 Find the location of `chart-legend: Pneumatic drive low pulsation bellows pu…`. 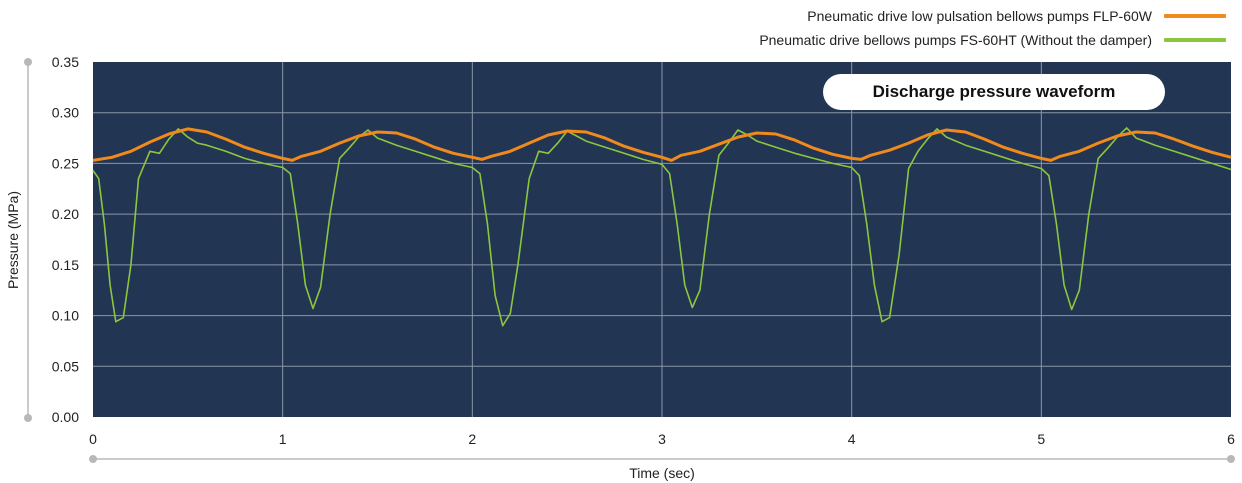

chart-legend: Pneumatic drive low pulsation bellows pu… is located at coordinates (621, 26).